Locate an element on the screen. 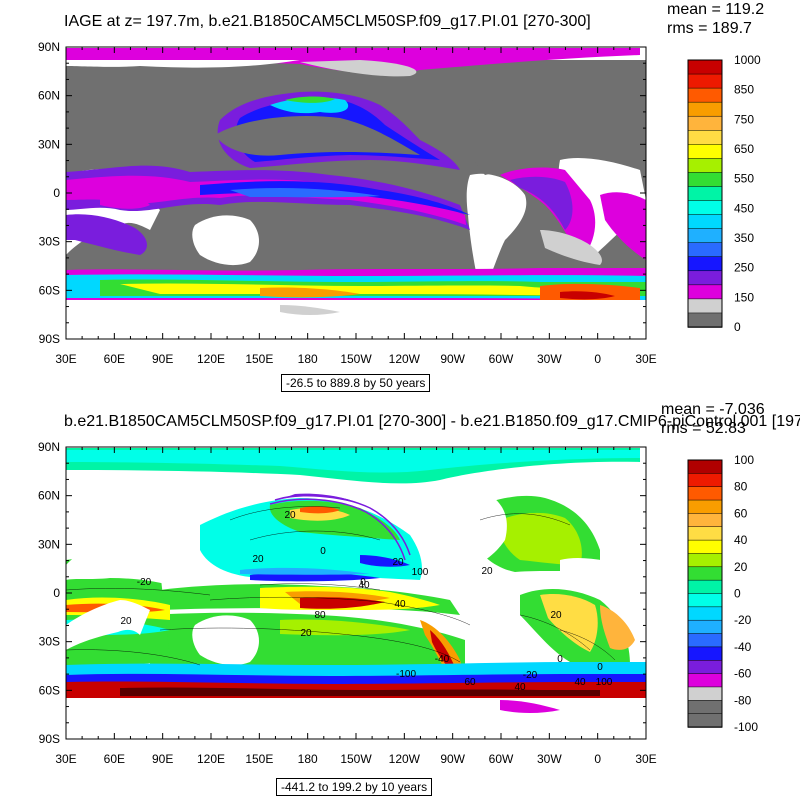 This screenshot has width=800, height=800. top-lat-label: 60S is located at coordinates (49, 290).